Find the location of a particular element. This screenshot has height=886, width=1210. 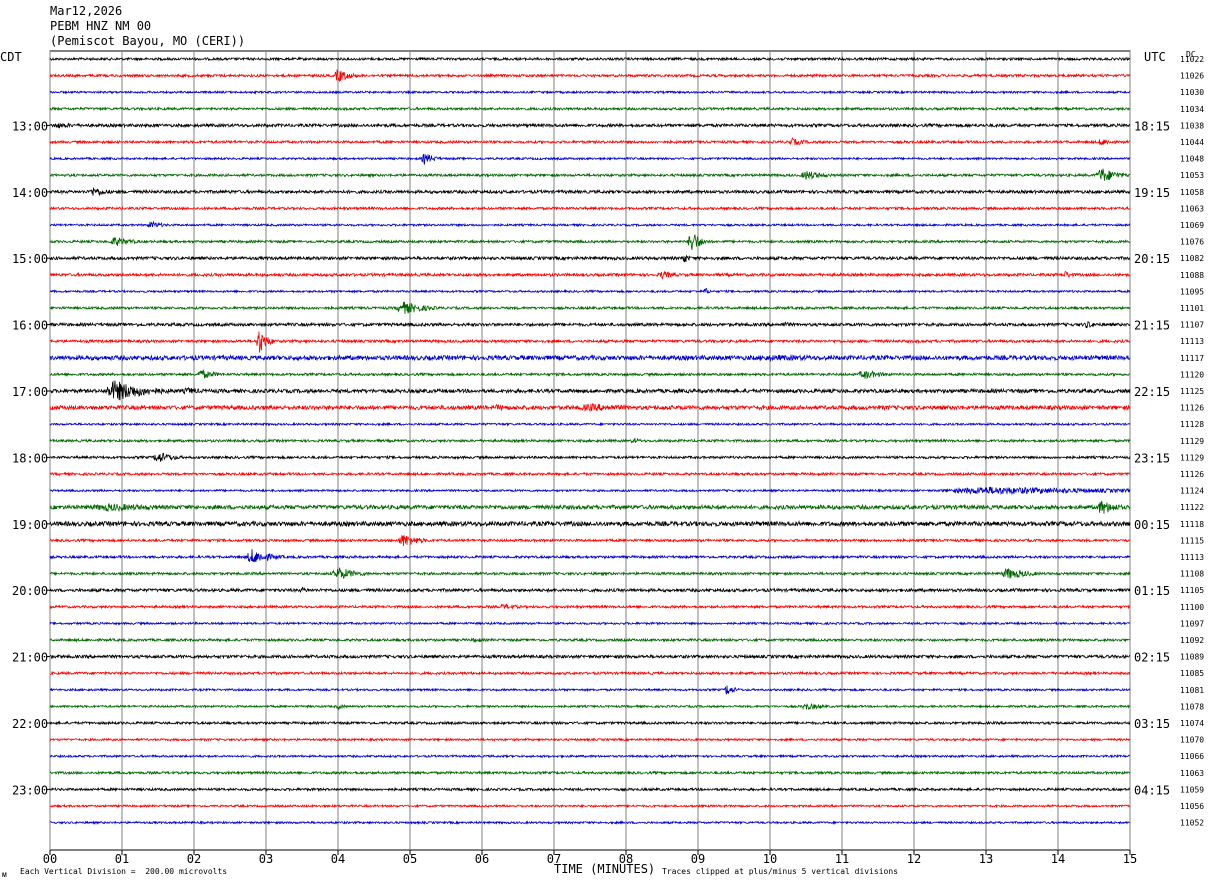

x-tick-label: 04 is located at coordinates (338, 859).